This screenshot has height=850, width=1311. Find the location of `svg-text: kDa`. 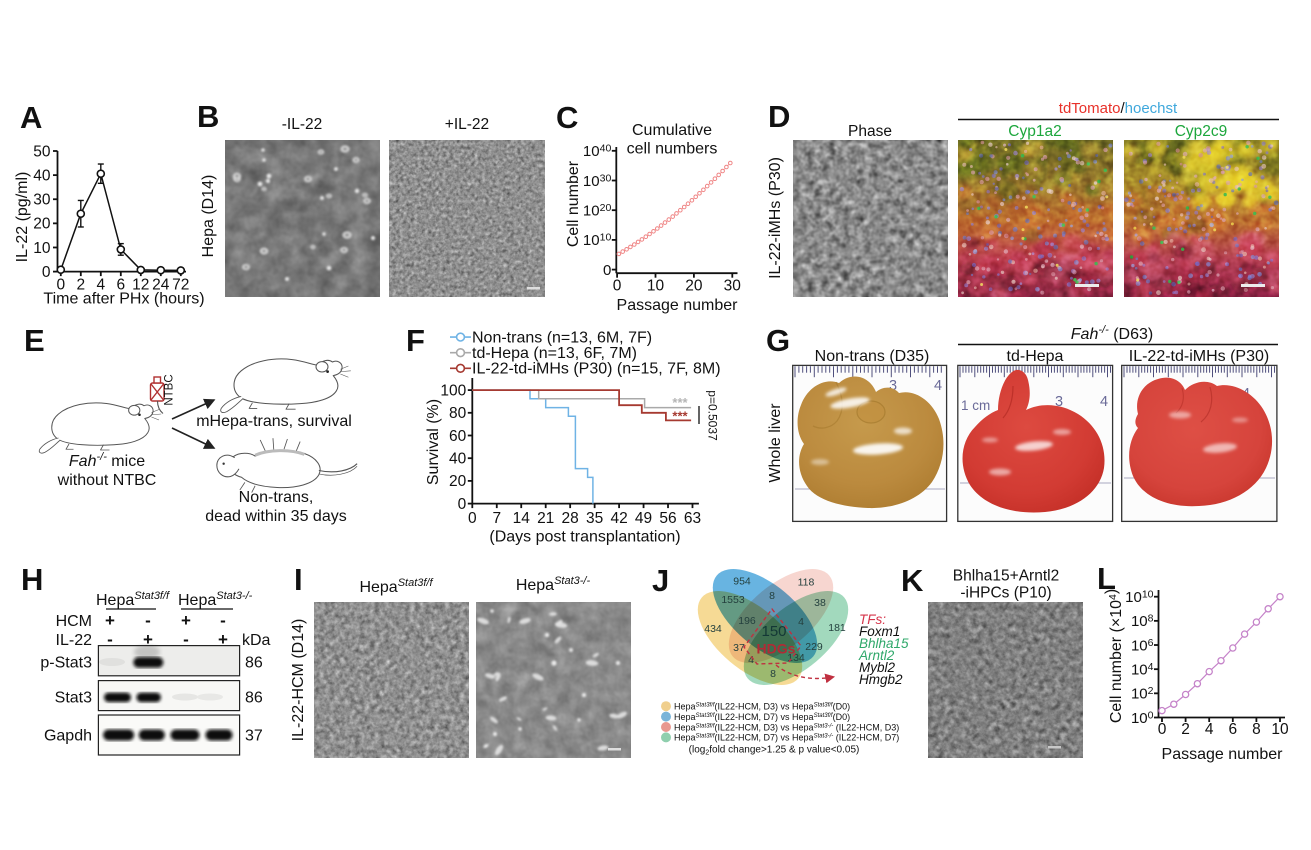

svg-text: kDa is located at coordinates (256, 640).